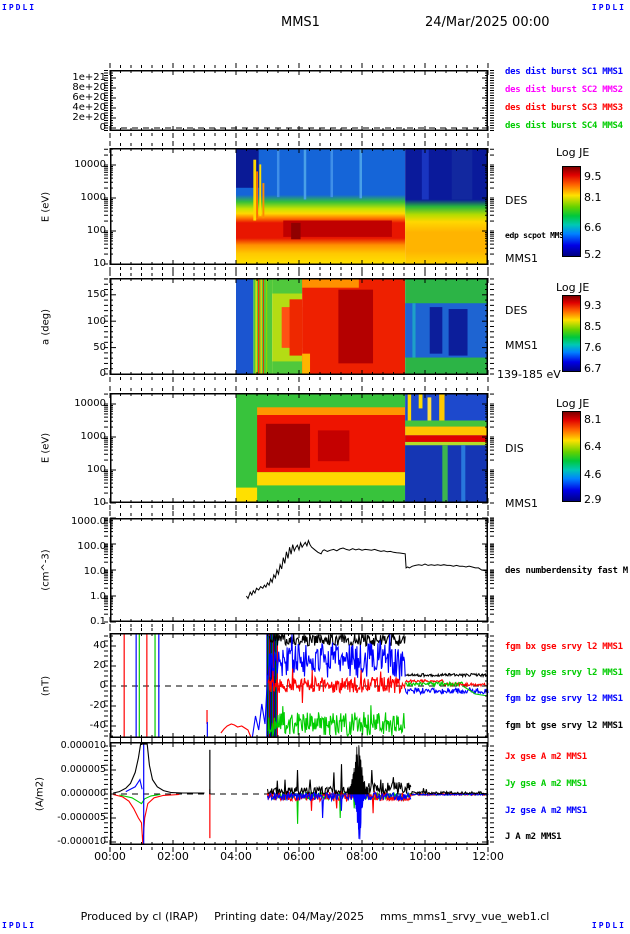 Image resolution: width=630 pixels, height=934 pixels. Describe the element at coordinates (593, 326) in the screenshot. I see `colorbar-tick-label: 8.5` at that location.